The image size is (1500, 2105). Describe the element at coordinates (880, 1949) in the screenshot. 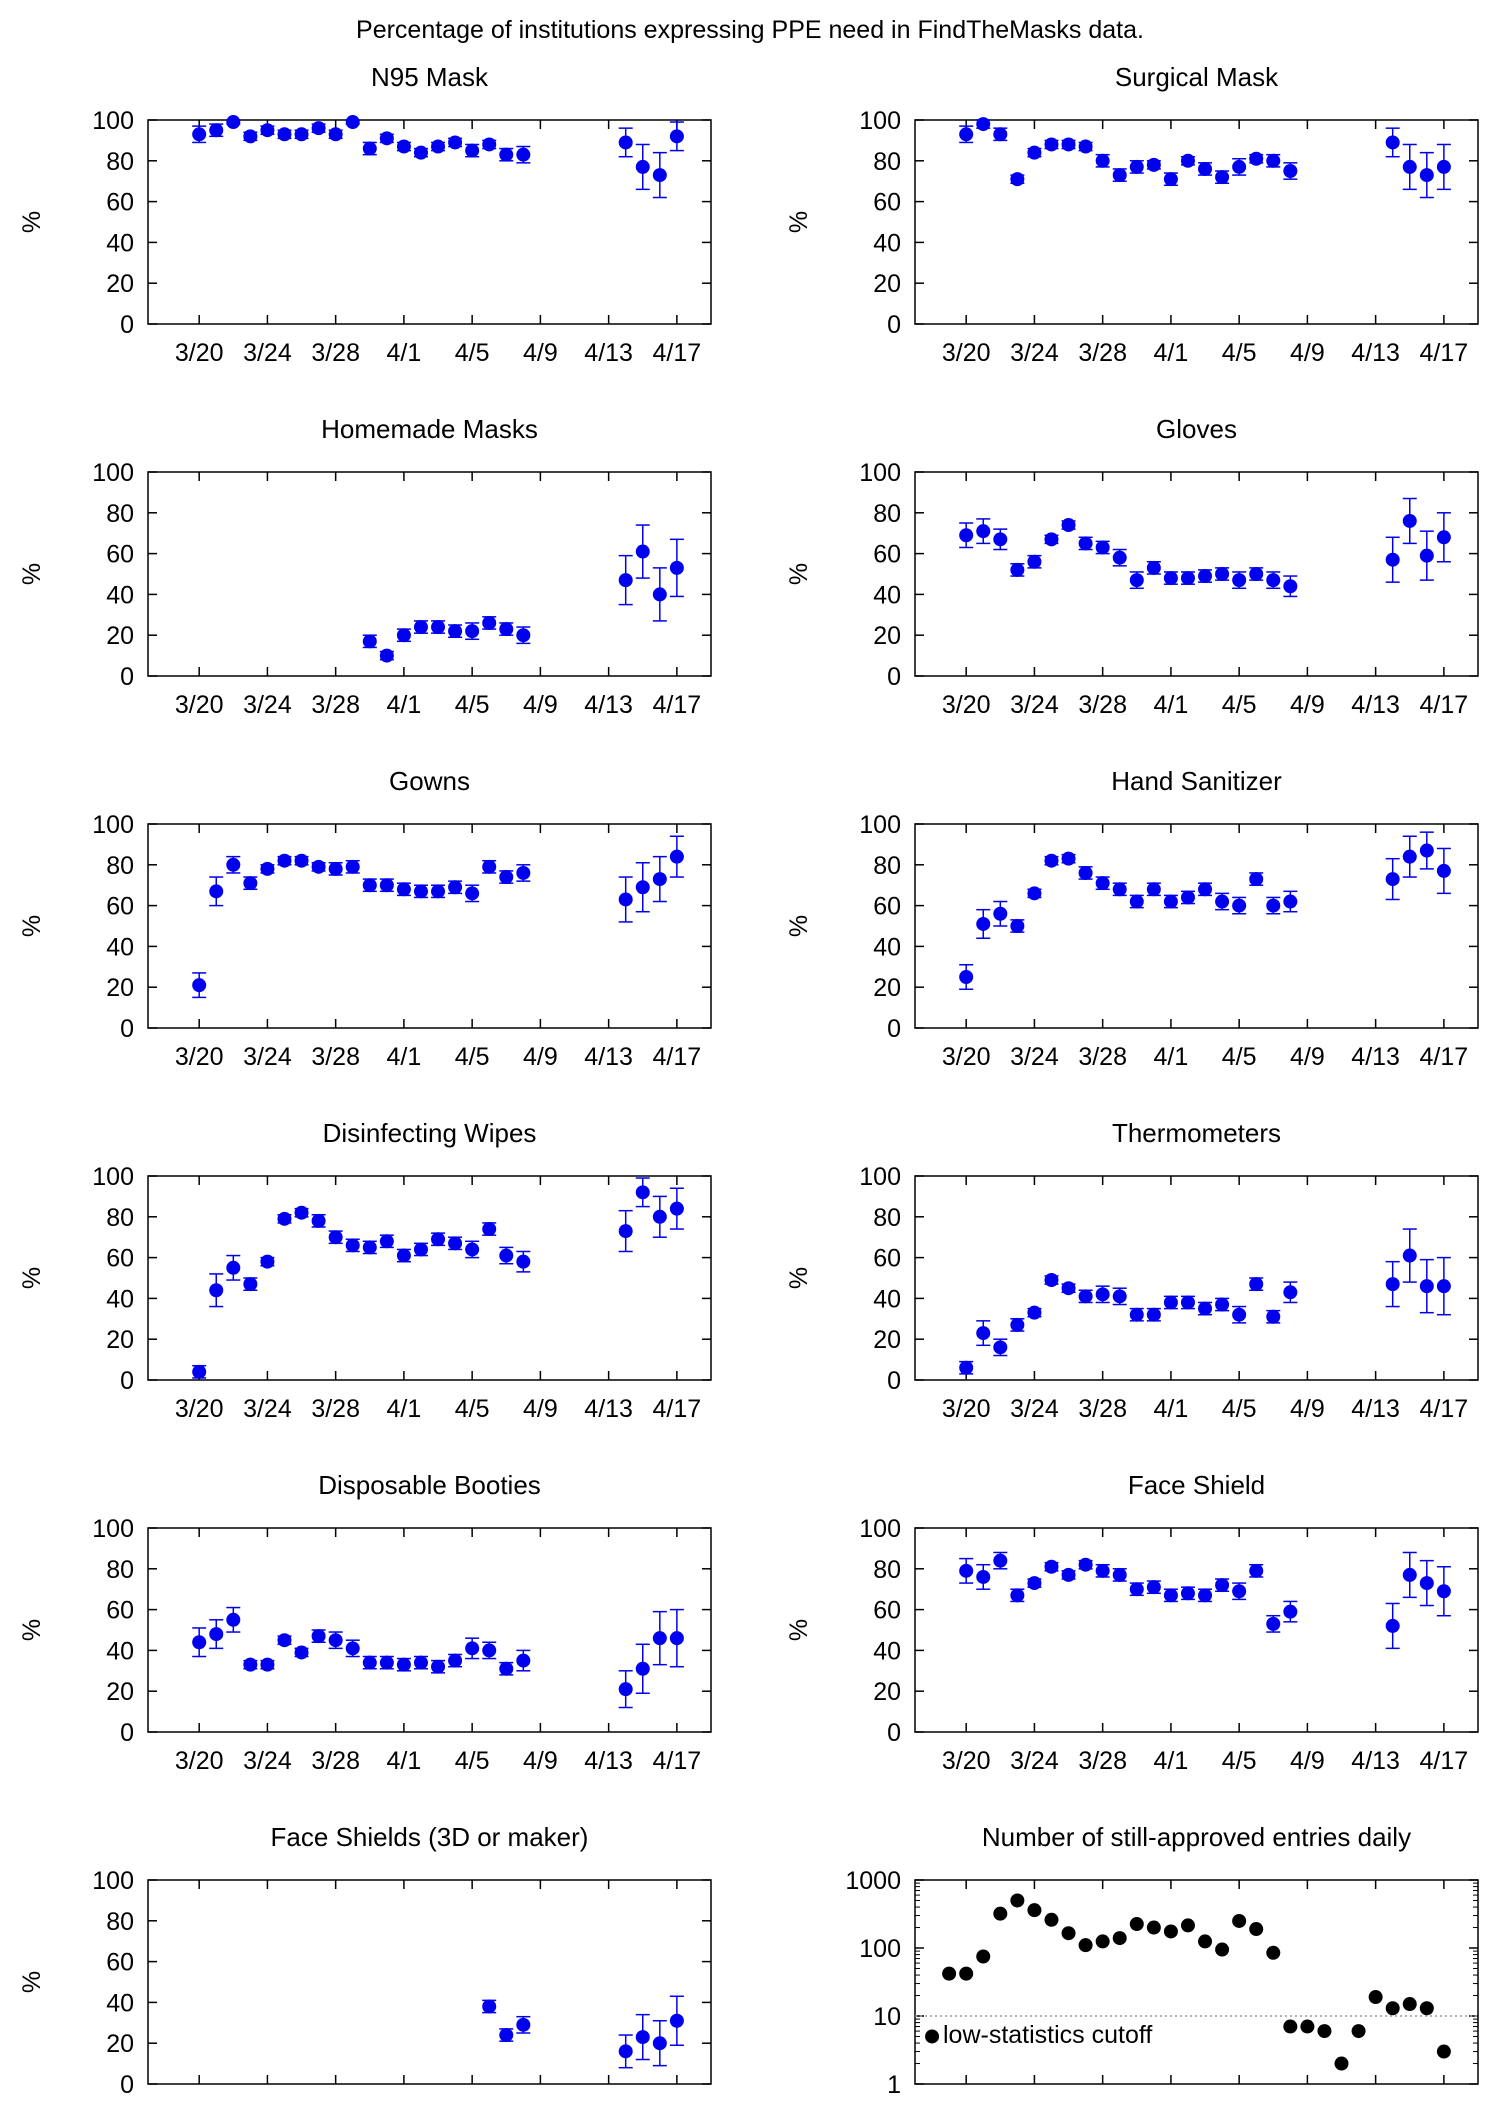

I see `y-tick-label: 100` at that location.